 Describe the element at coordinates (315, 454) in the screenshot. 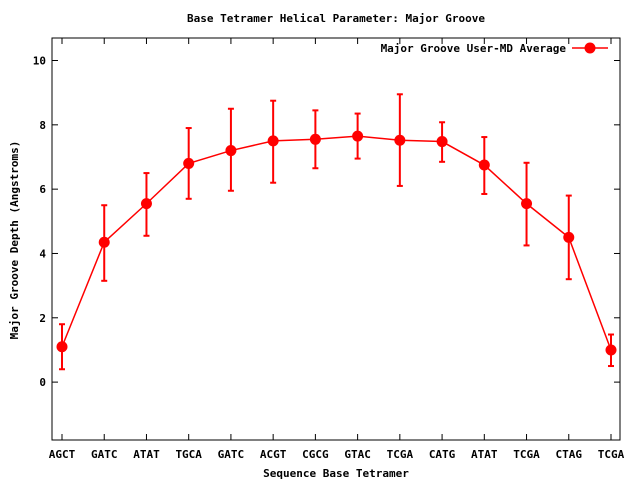

I see `x-tick-label: CGCG` at that location.